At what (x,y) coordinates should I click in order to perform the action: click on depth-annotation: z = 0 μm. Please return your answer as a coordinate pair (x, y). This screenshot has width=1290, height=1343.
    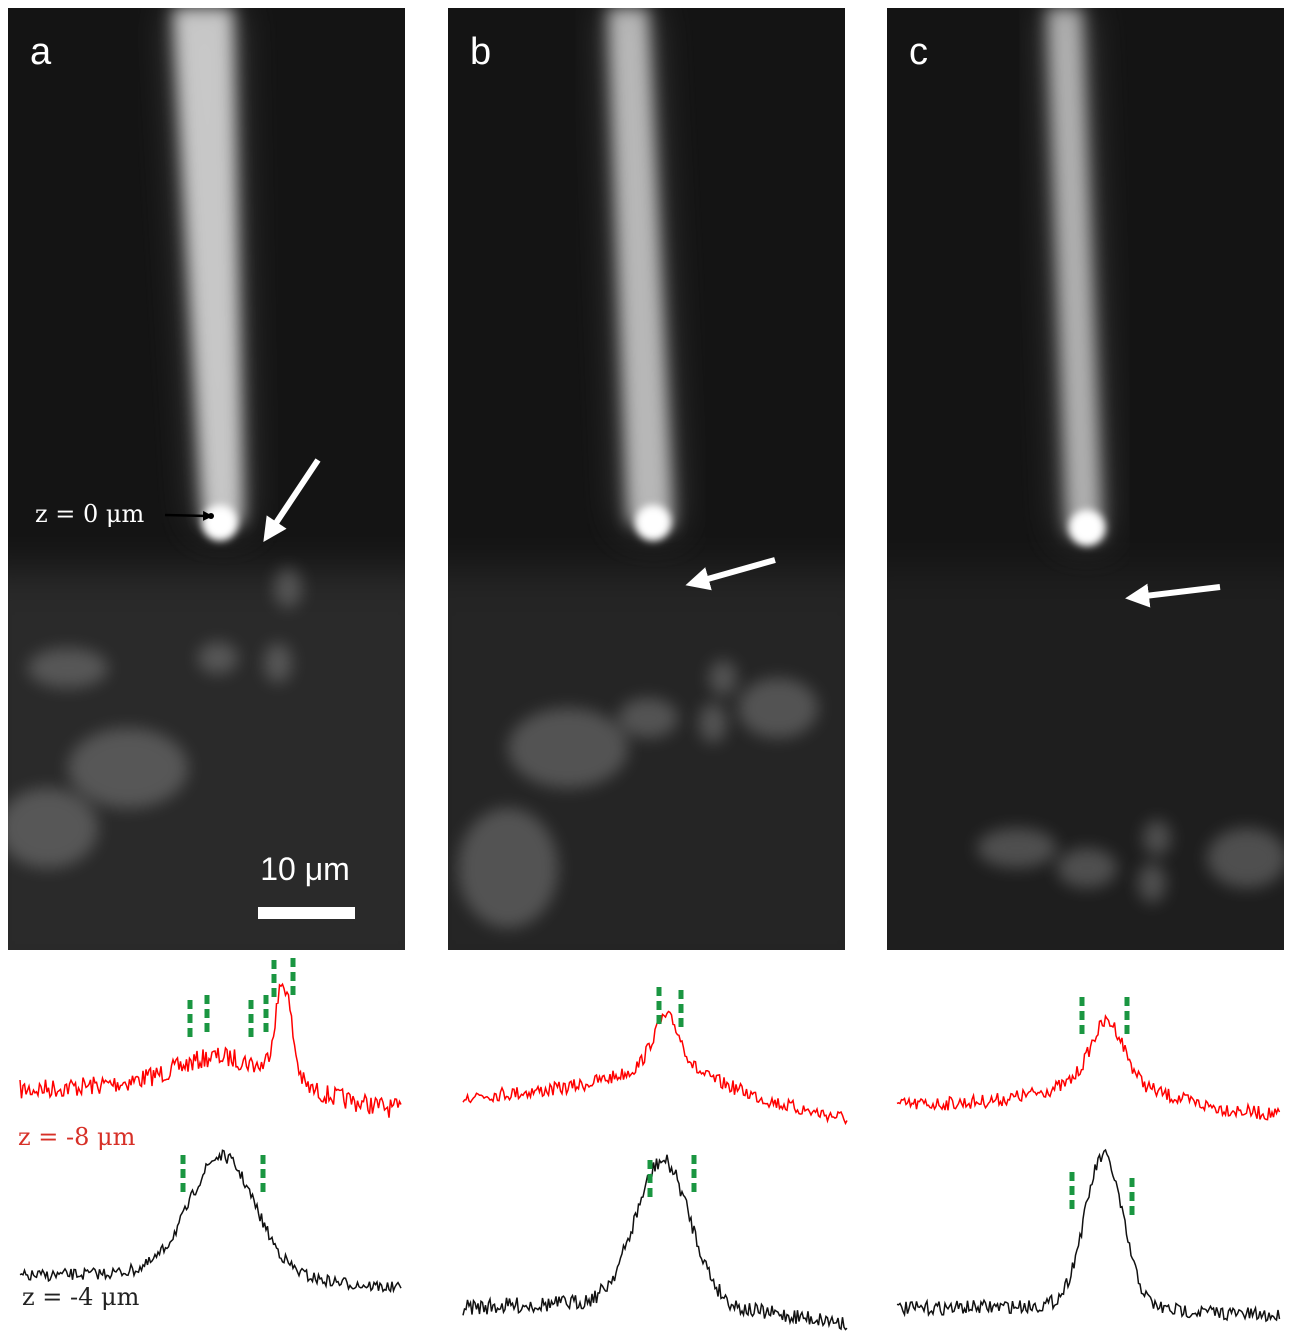
    Looking at the image, I should click on (90, 514).